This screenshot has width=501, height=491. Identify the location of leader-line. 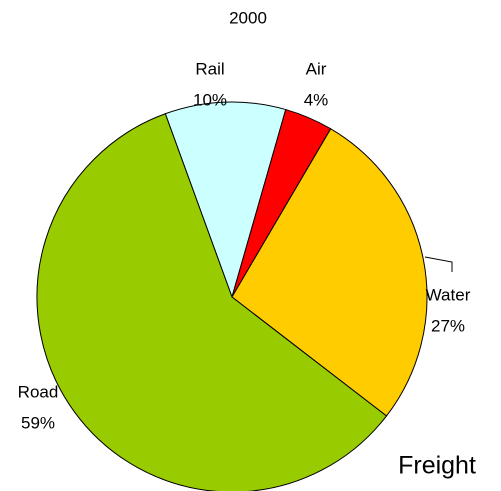
(438, 264).